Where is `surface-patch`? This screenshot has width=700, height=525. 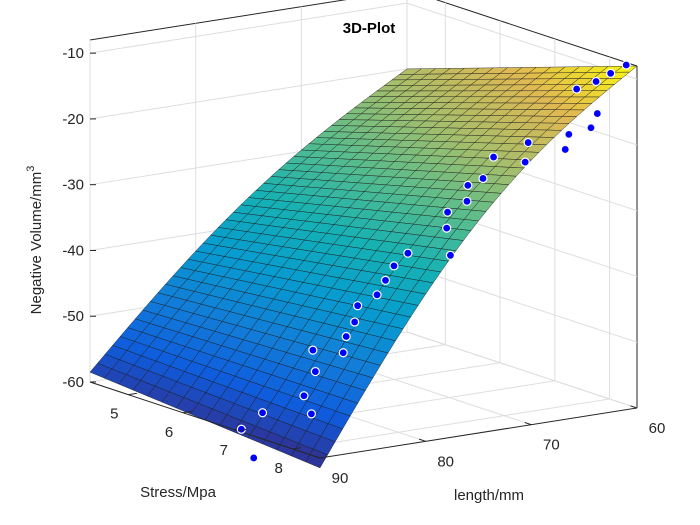 surface-patch is located at coordinates (316, 458).